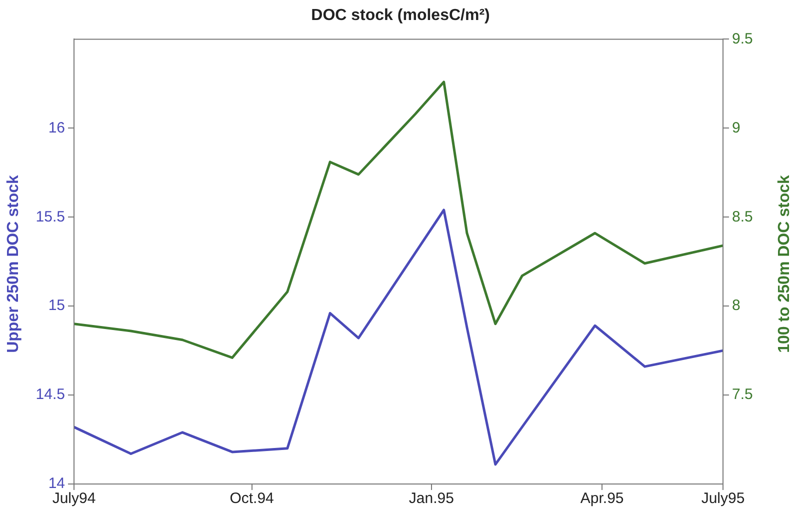 This screenshot has width=801, height=515. What do you see at coordinates (431, 499) in the screenshot?
I see `x-tick-label: Jan.95` at bounding box center [431, 499].